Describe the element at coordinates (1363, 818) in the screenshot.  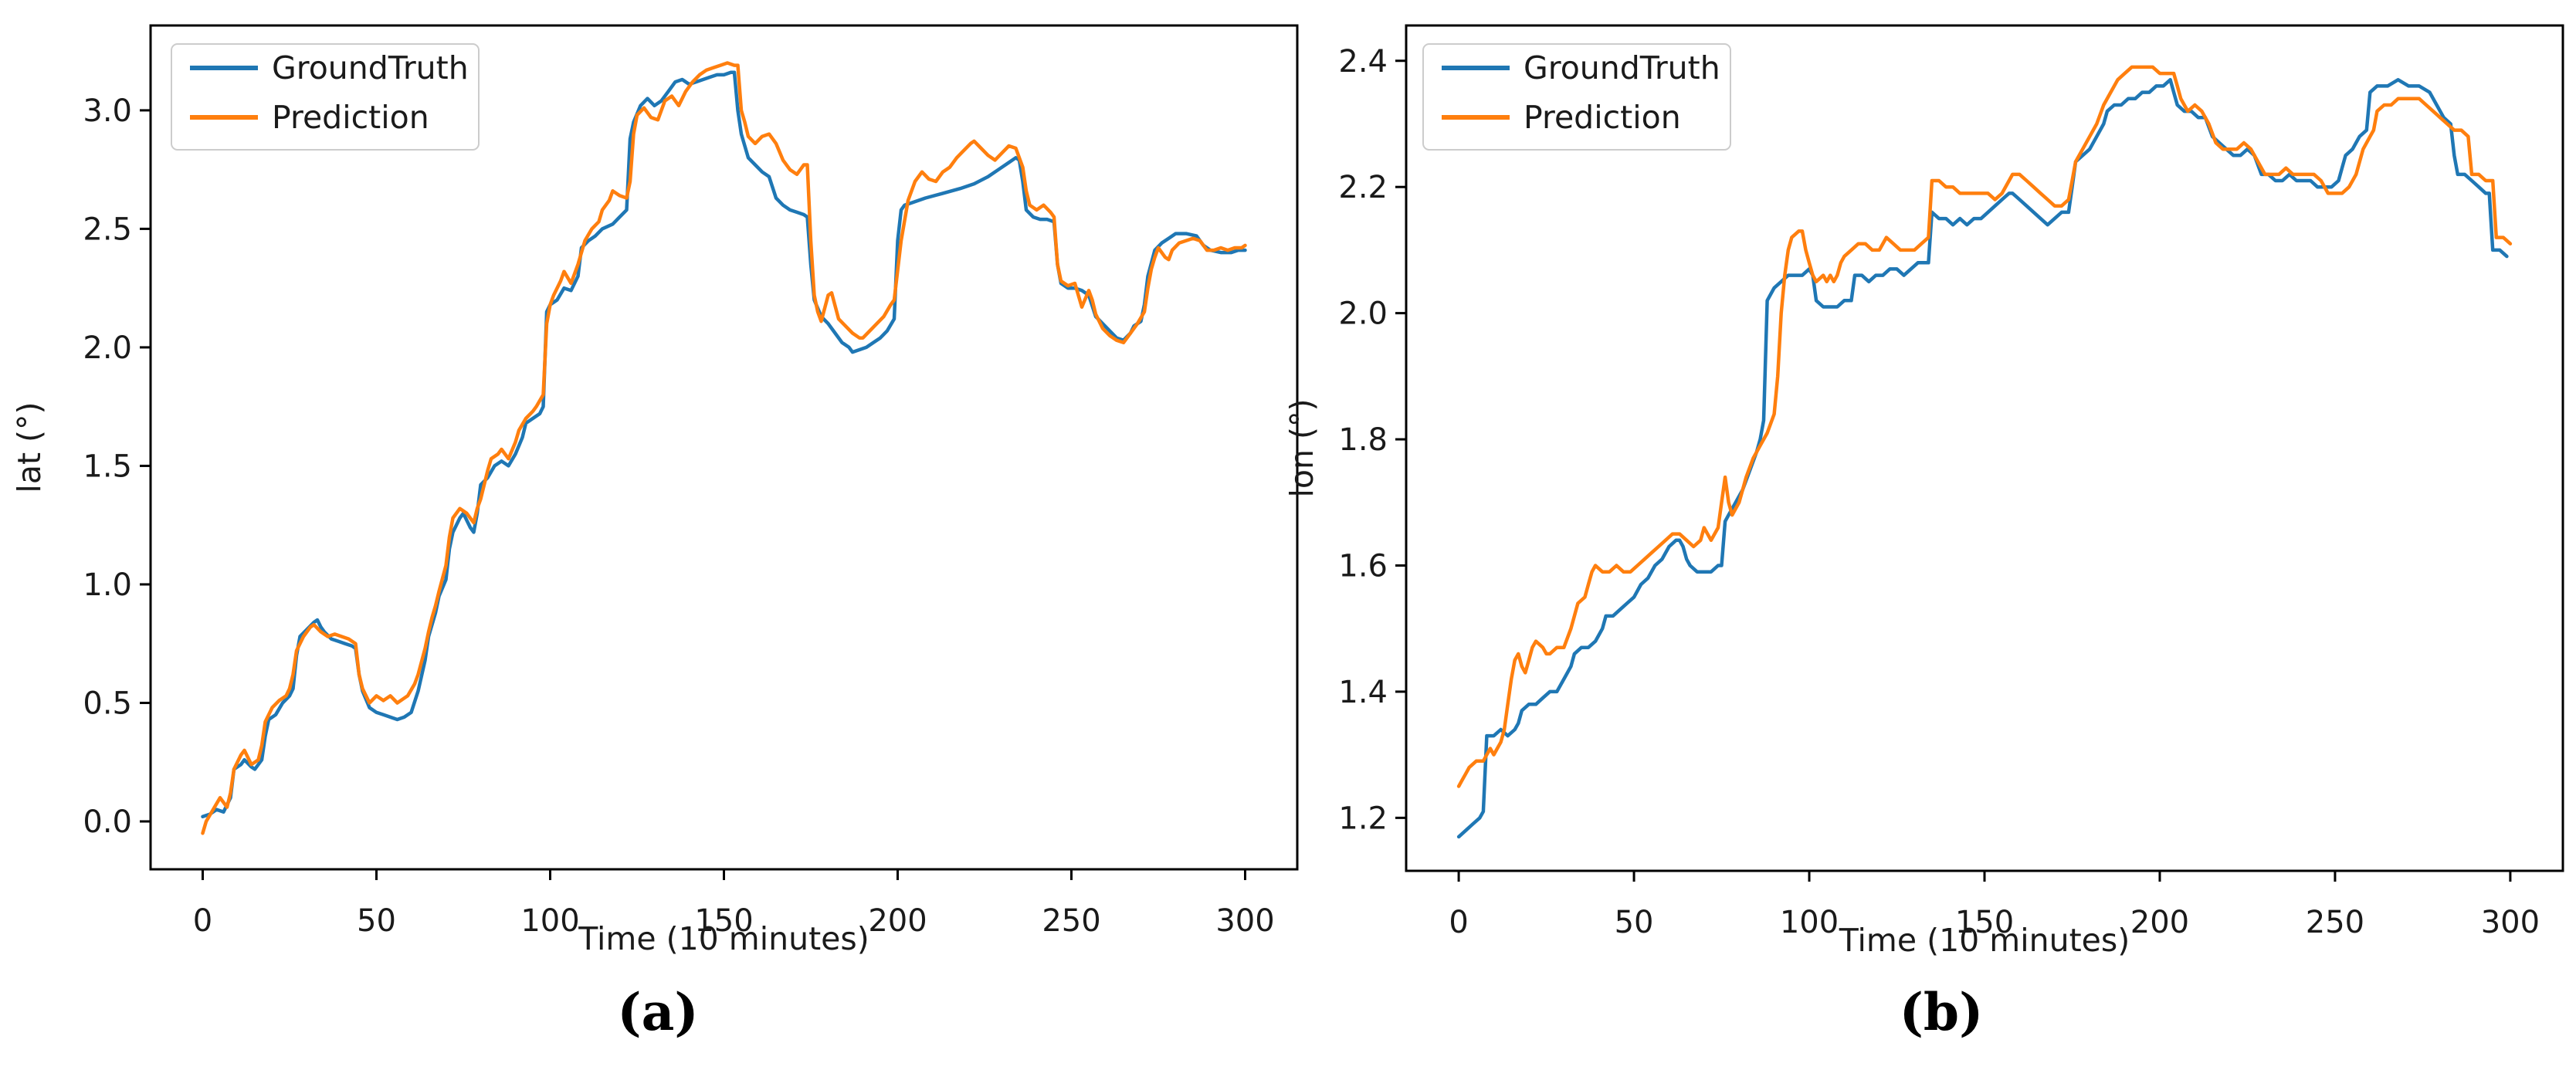
I see `y-tick-label: 1.2` at that location.